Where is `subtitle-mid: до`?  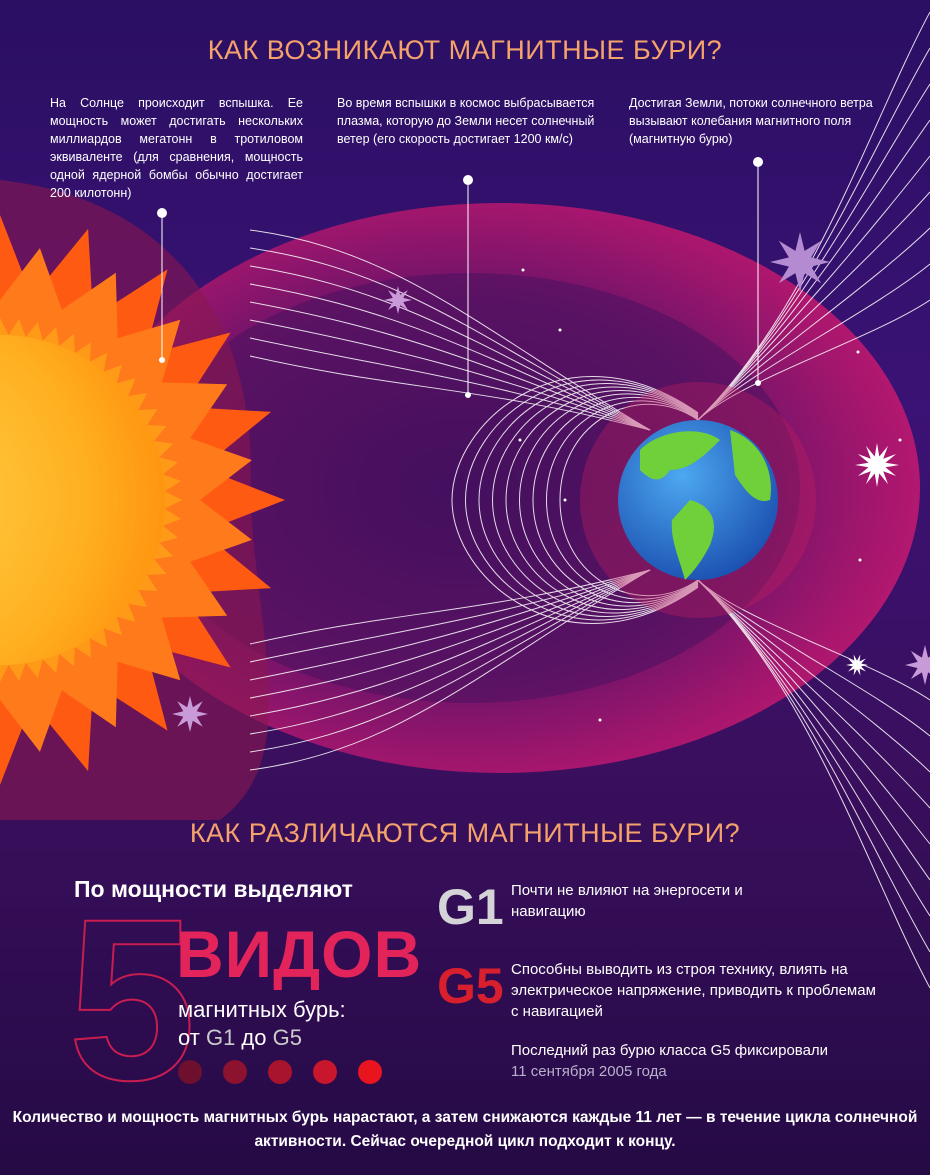 subtitle-mid: до is located at coordinates (254, 1037).